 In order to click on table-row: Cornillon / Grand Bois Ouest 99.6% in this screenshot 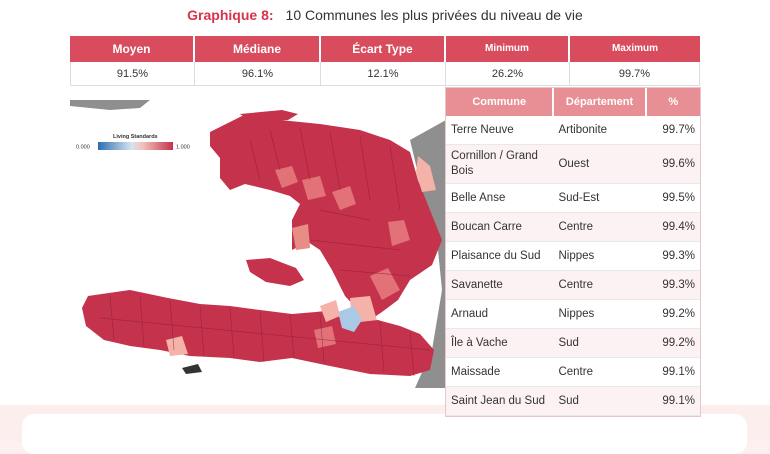, I will do `click(573, 164)`.